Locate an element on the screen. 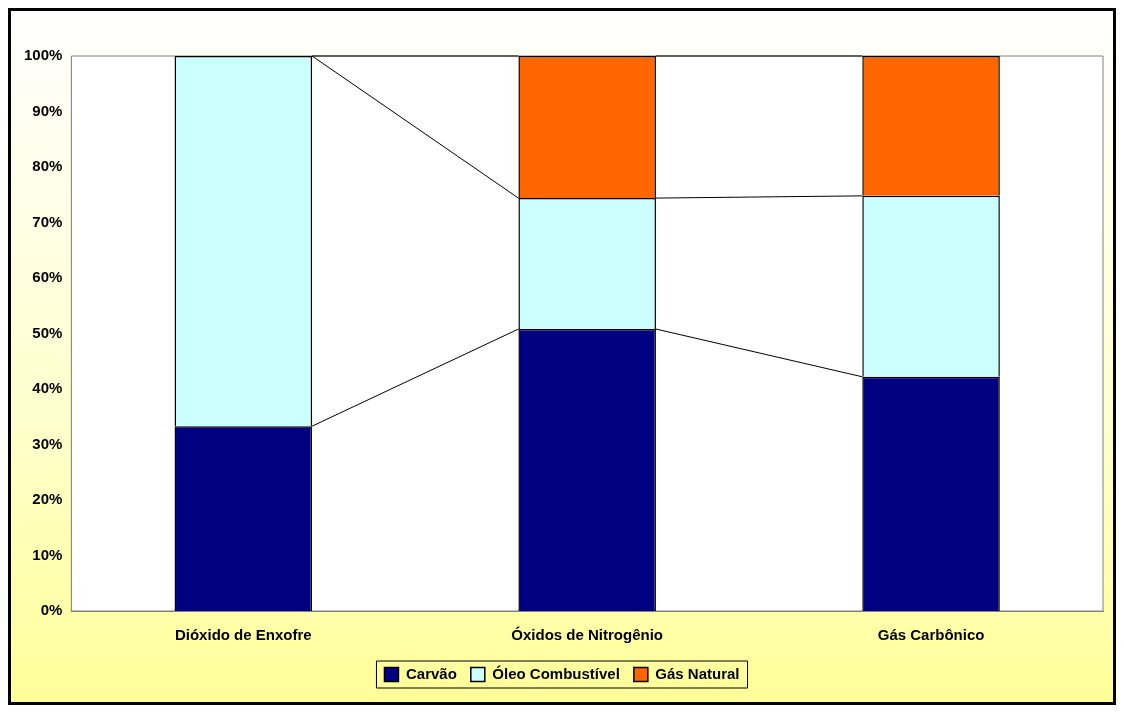 Image resolution: width=1124 pixels, height=713 pixels. y-tick-label: 20% is located at coordinates (47, 499).